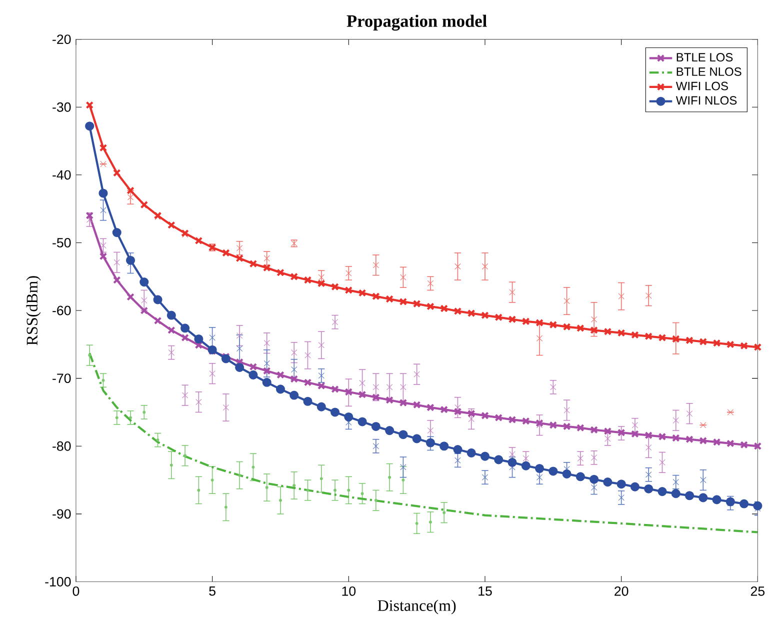  I want to click on x-tick-label: 5, so click(212, 591).